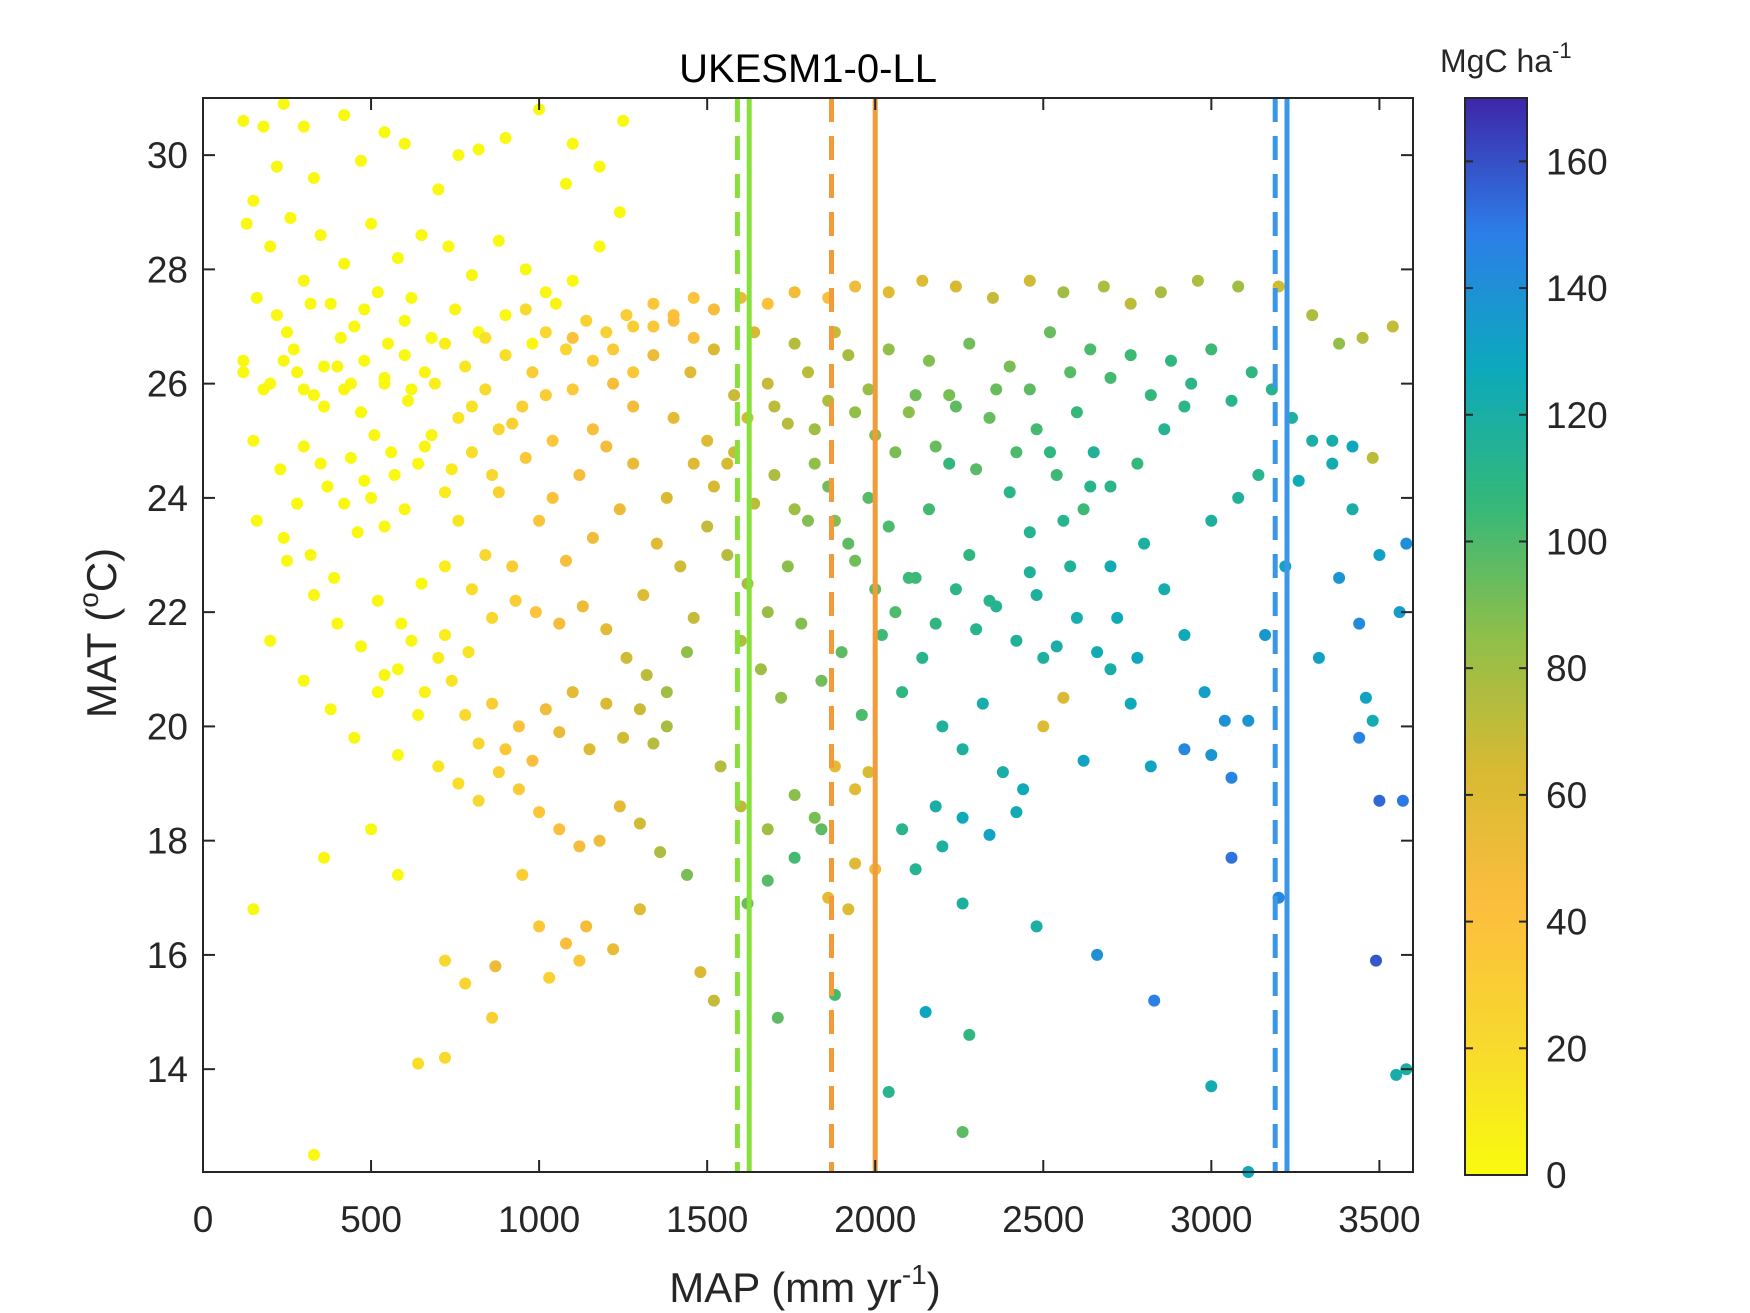 Image resolution: width=1750 pixels, height=1313 pixels. I want to click on y-tick-label: 20, so click(167, 726).